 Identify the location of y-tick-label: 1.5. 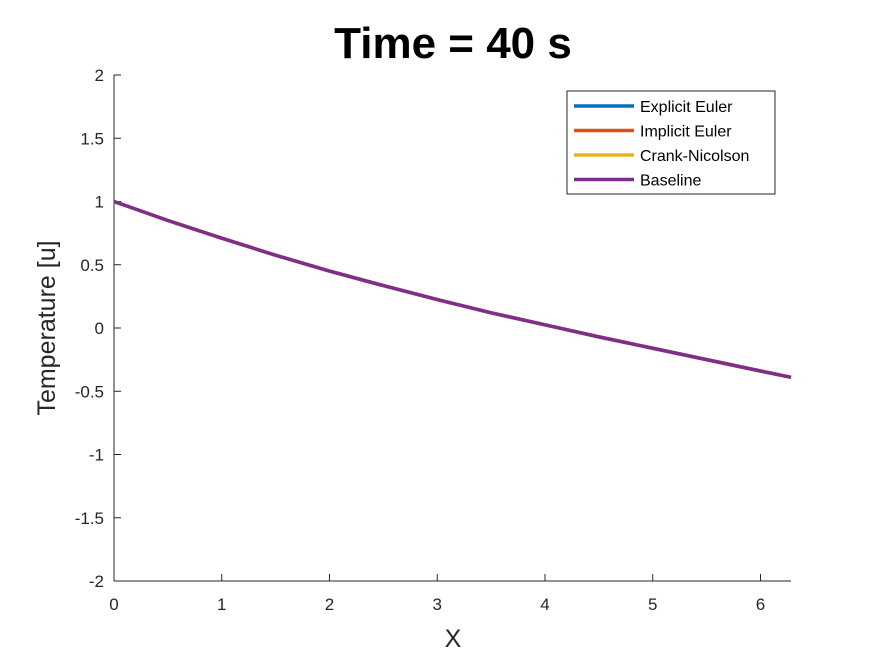
(92, 138).